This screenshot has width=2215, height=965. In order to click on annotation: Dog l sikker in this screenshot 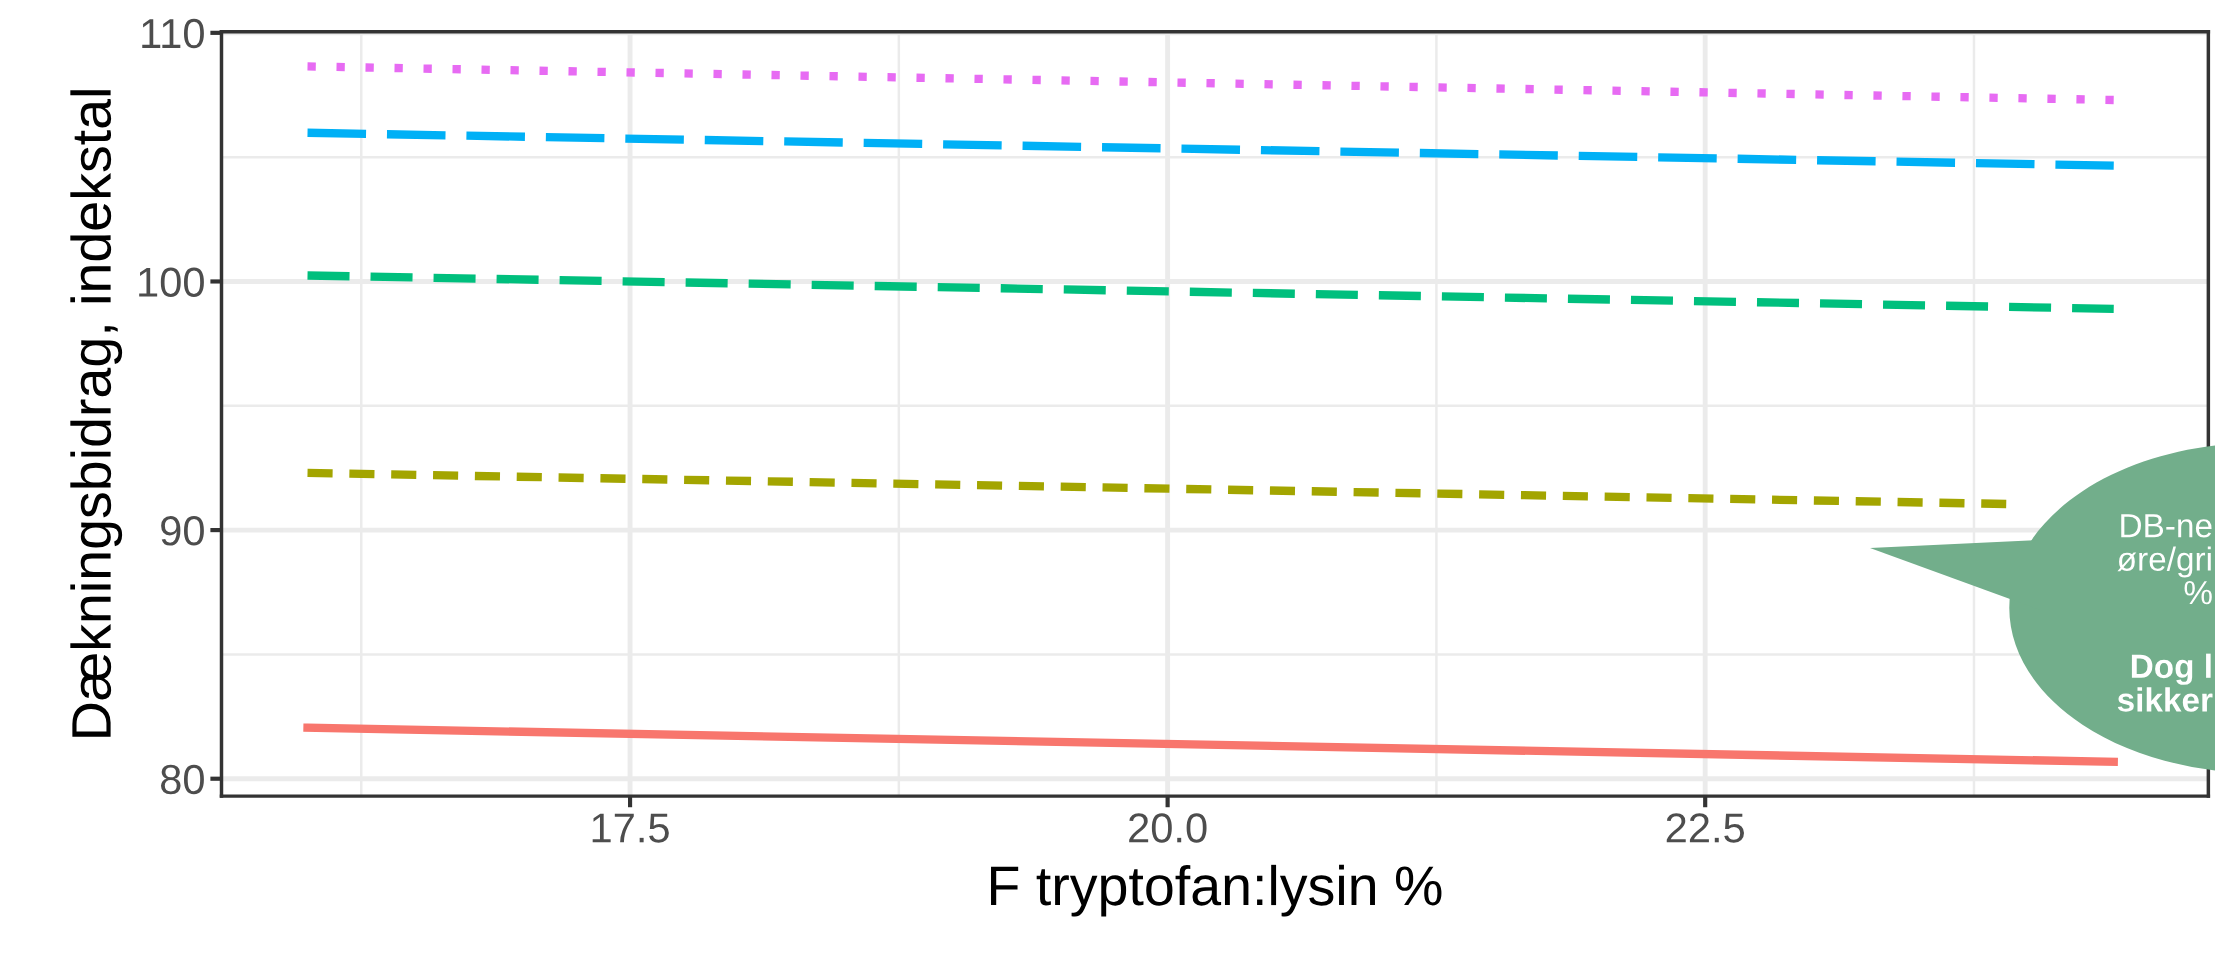, I will do `click(2165, 682)`.